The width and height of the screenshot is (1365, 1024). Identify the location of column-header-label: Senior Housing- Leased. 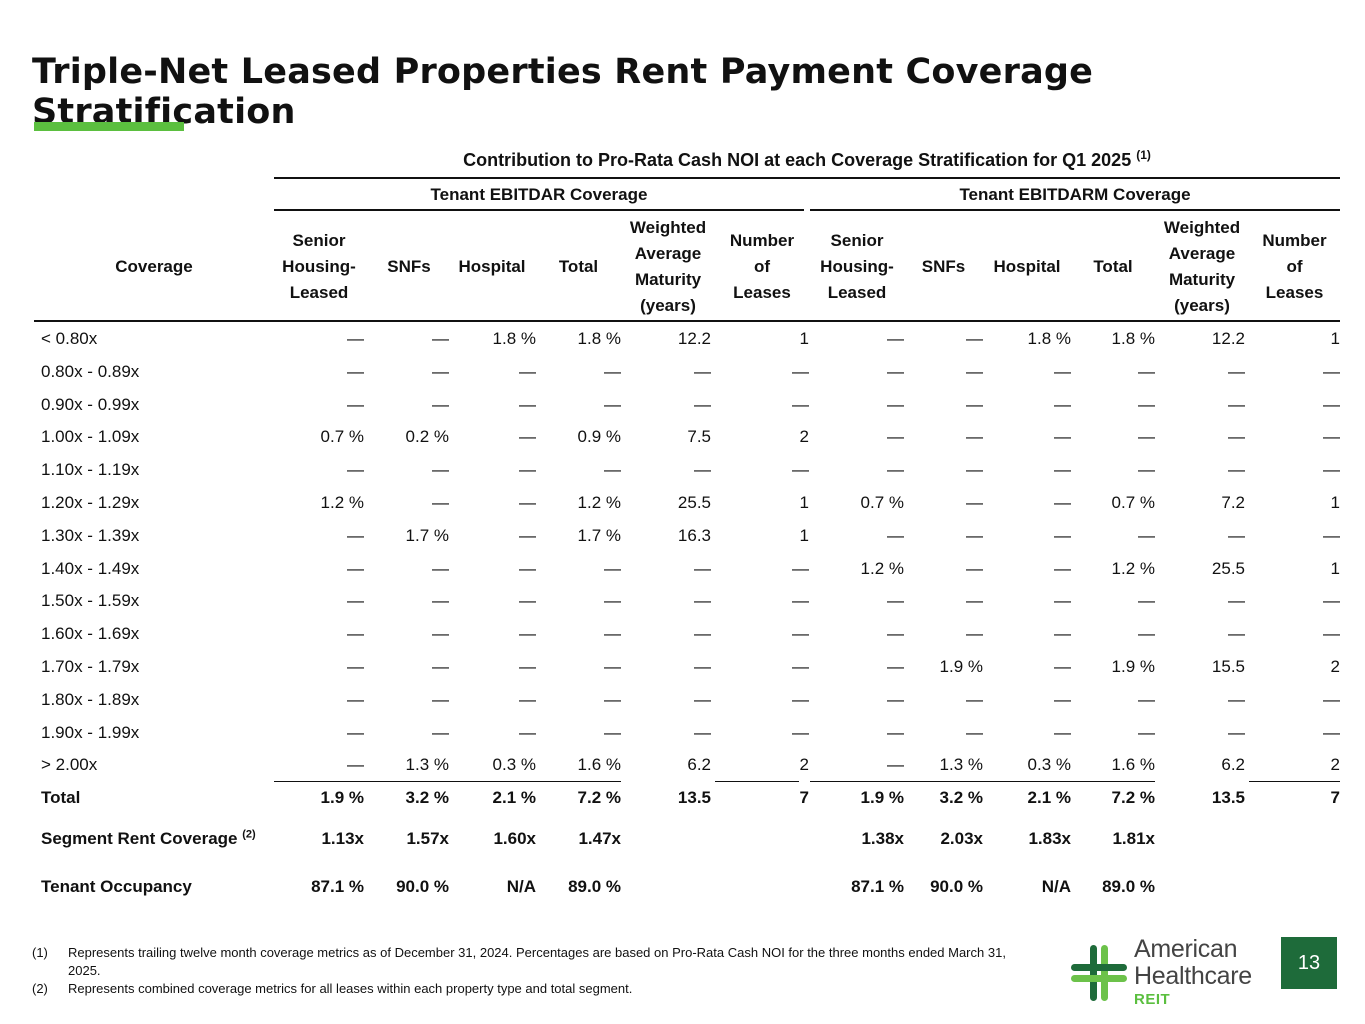
(857, 266).